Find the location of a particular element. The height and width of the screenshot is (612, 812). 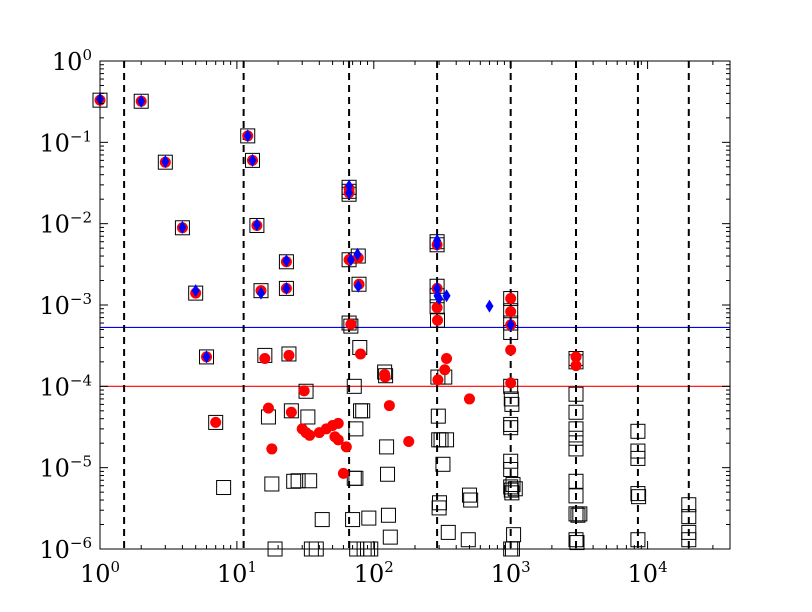

x-tick-label: 104 is located at coordinates (648, 573).